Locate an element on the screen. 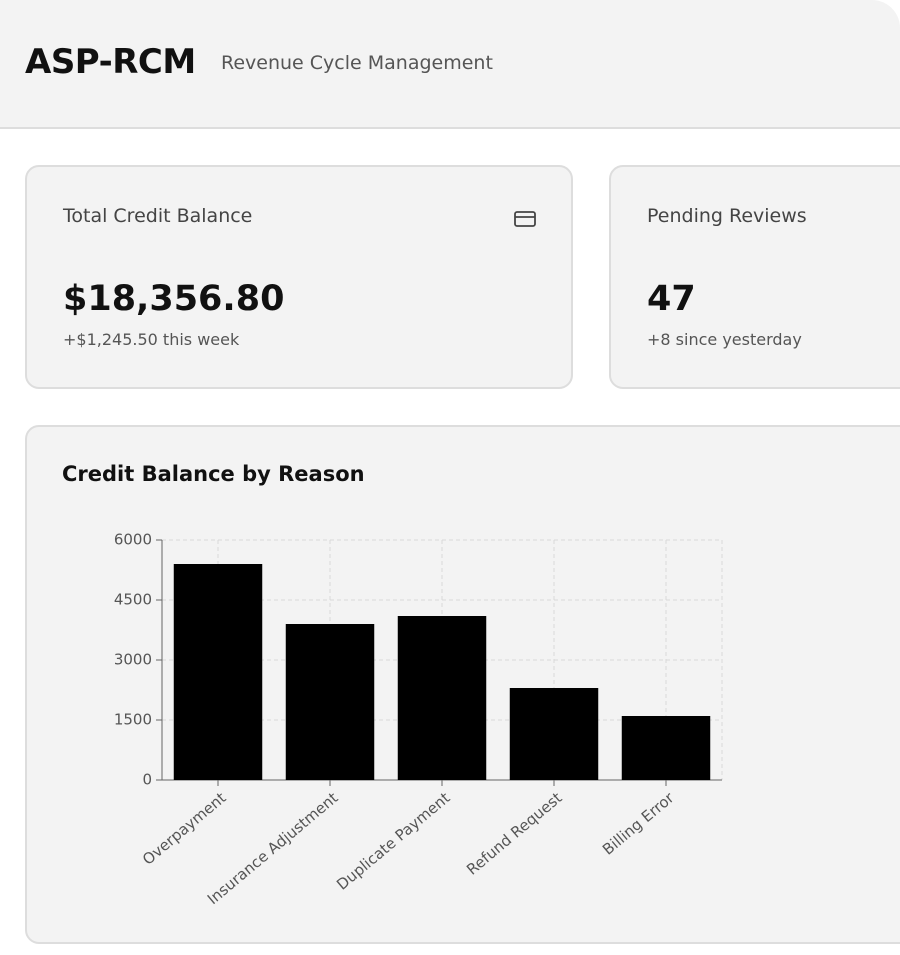  x-tick-label: Billing Error is located at coordinates (638, 823).